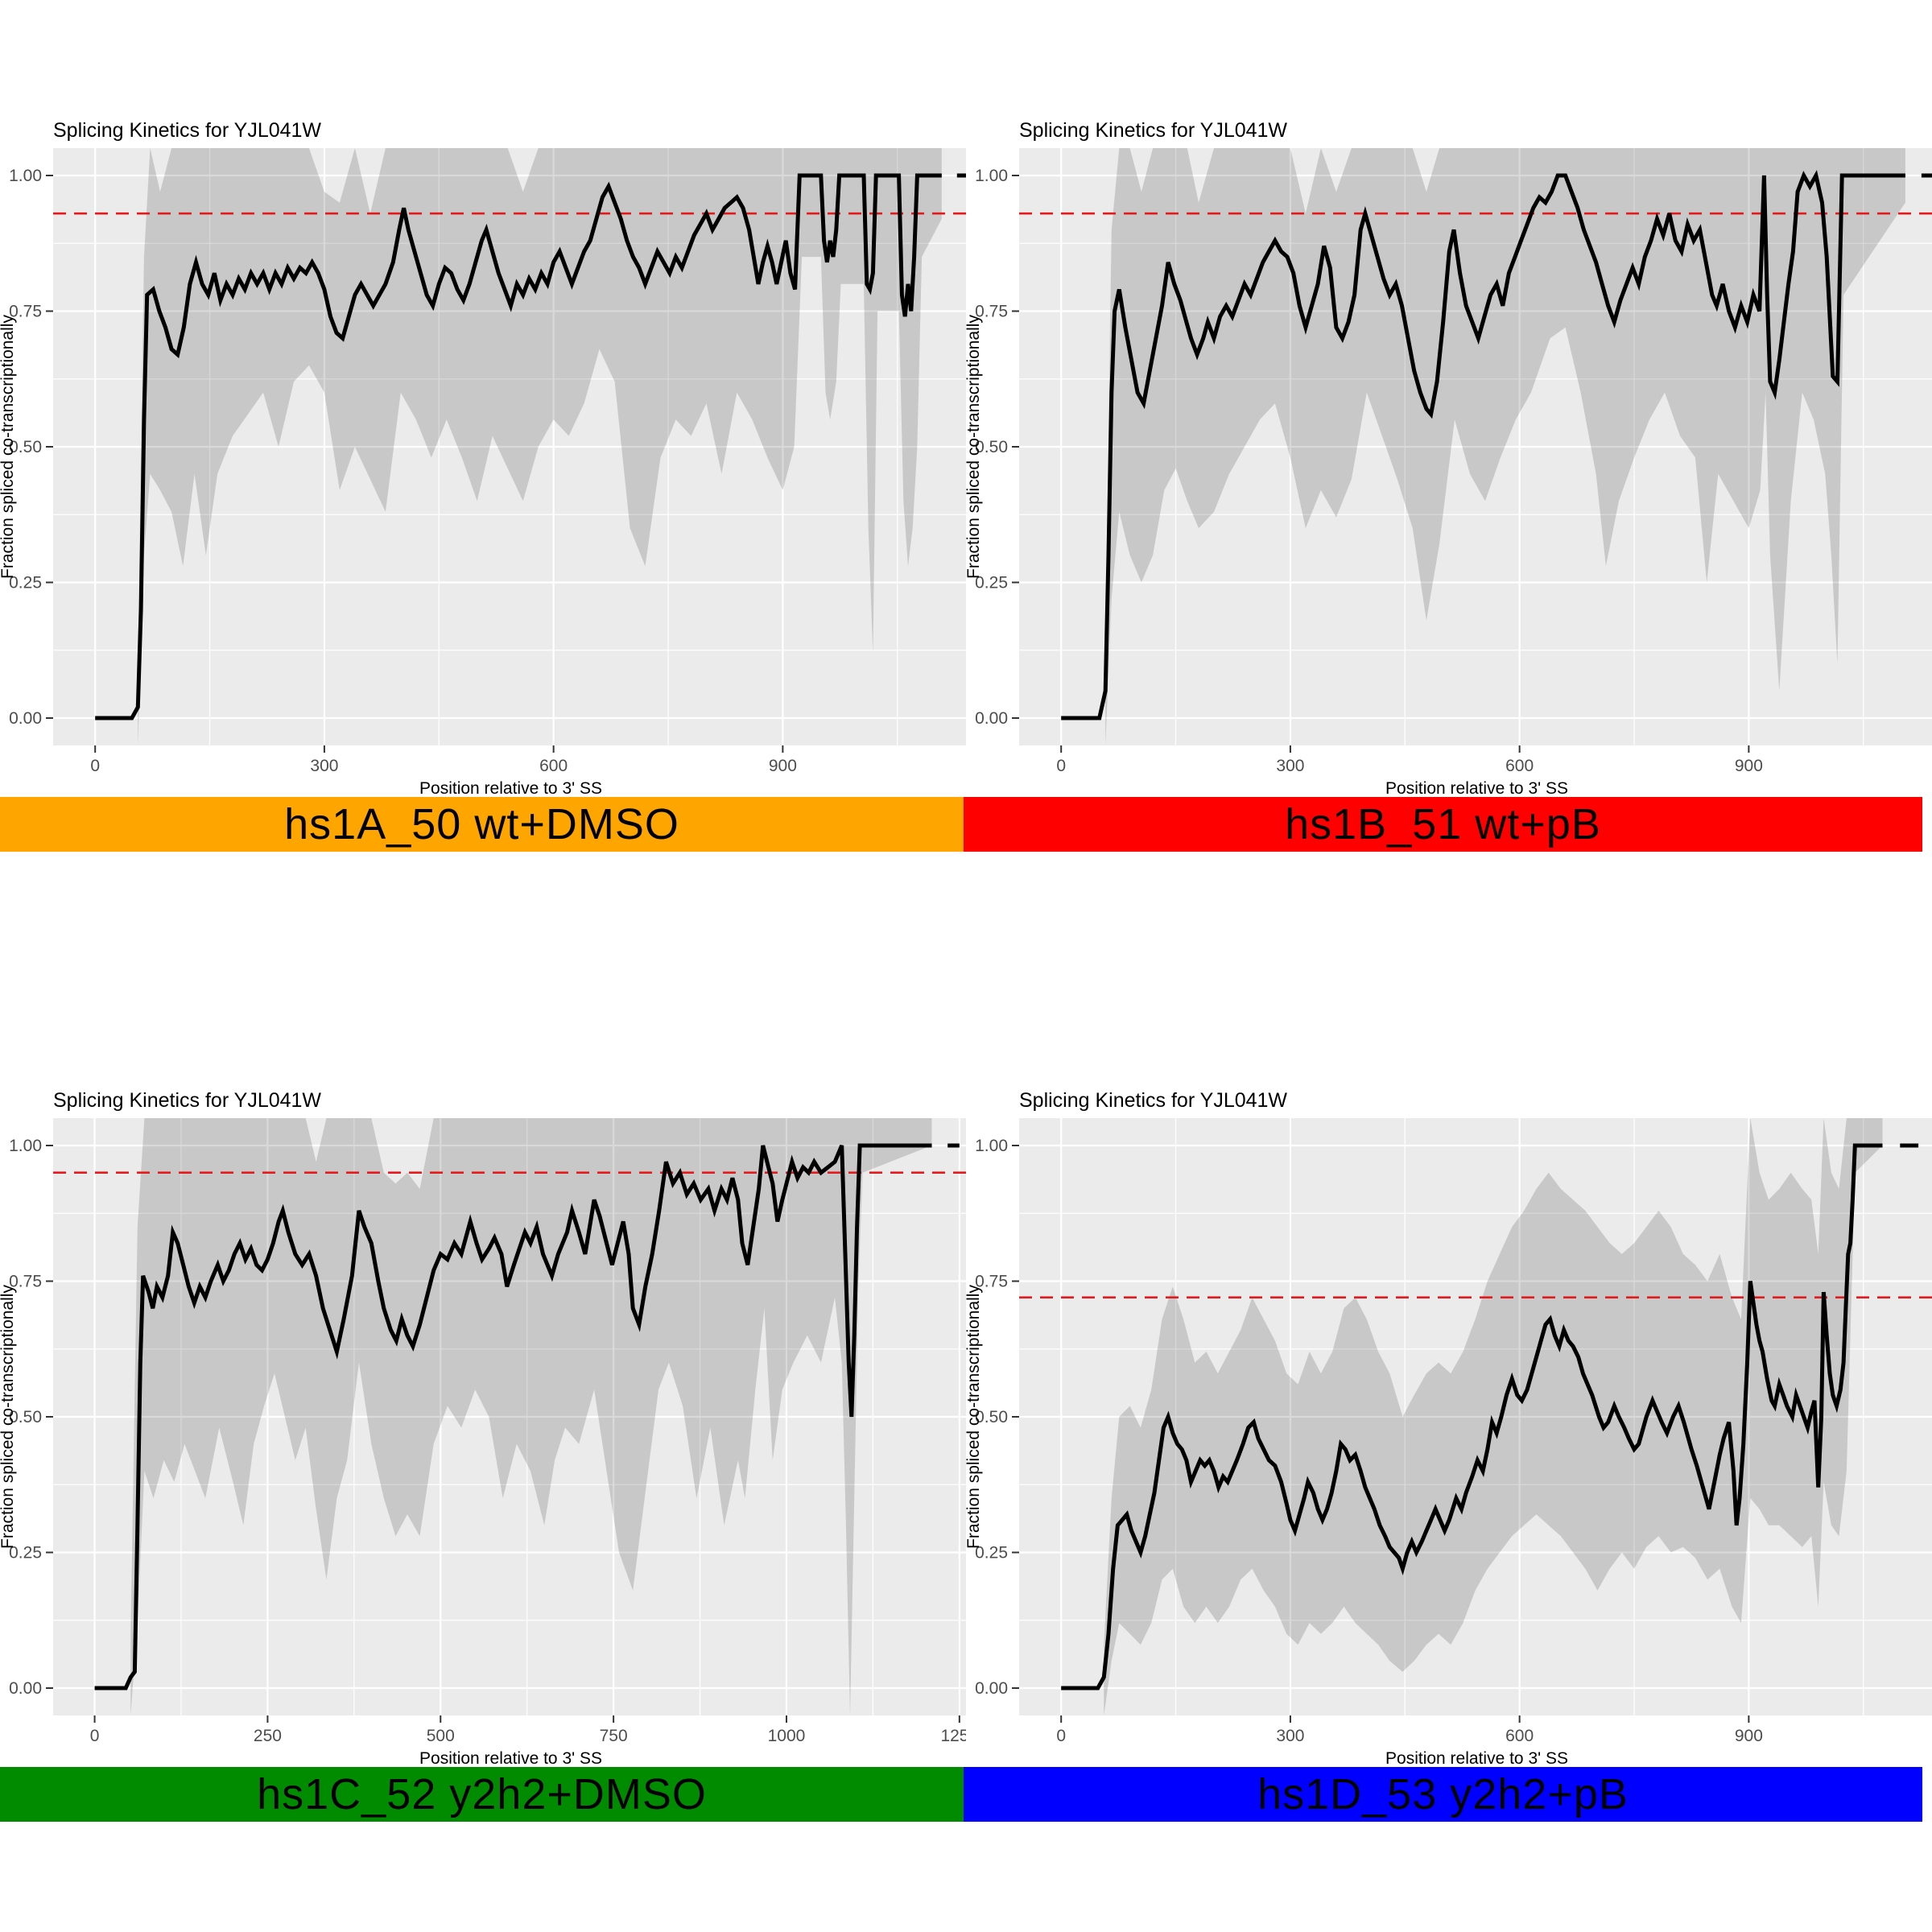 The image size is (1932, 1932). I want to click on sample-banner-label: hs1B_51 wt+pB, so click(1443, 824).